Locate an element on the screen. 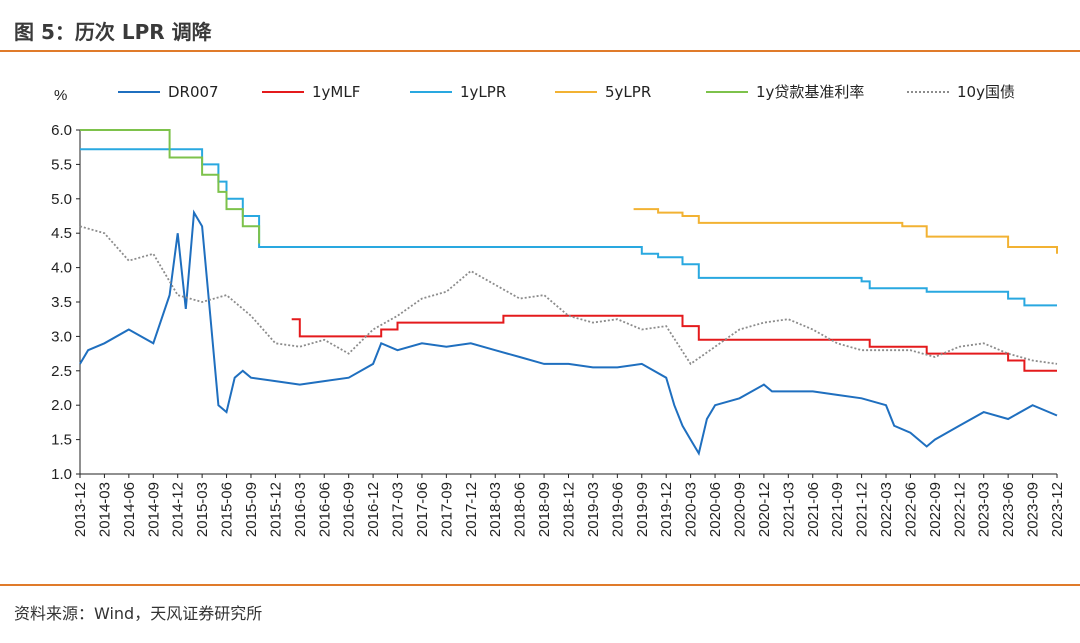 Image resolution: width=1080 pixels, height=643 pixels. series-line-1y贷款基准利率 is located at coordinates (170, 186).